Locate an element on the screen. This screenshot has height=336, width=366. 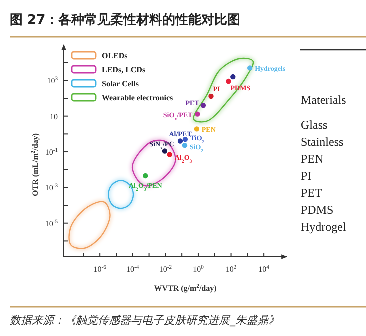
x-tick-label: 10$^{-6}$ is located at coordinates (100, 269).